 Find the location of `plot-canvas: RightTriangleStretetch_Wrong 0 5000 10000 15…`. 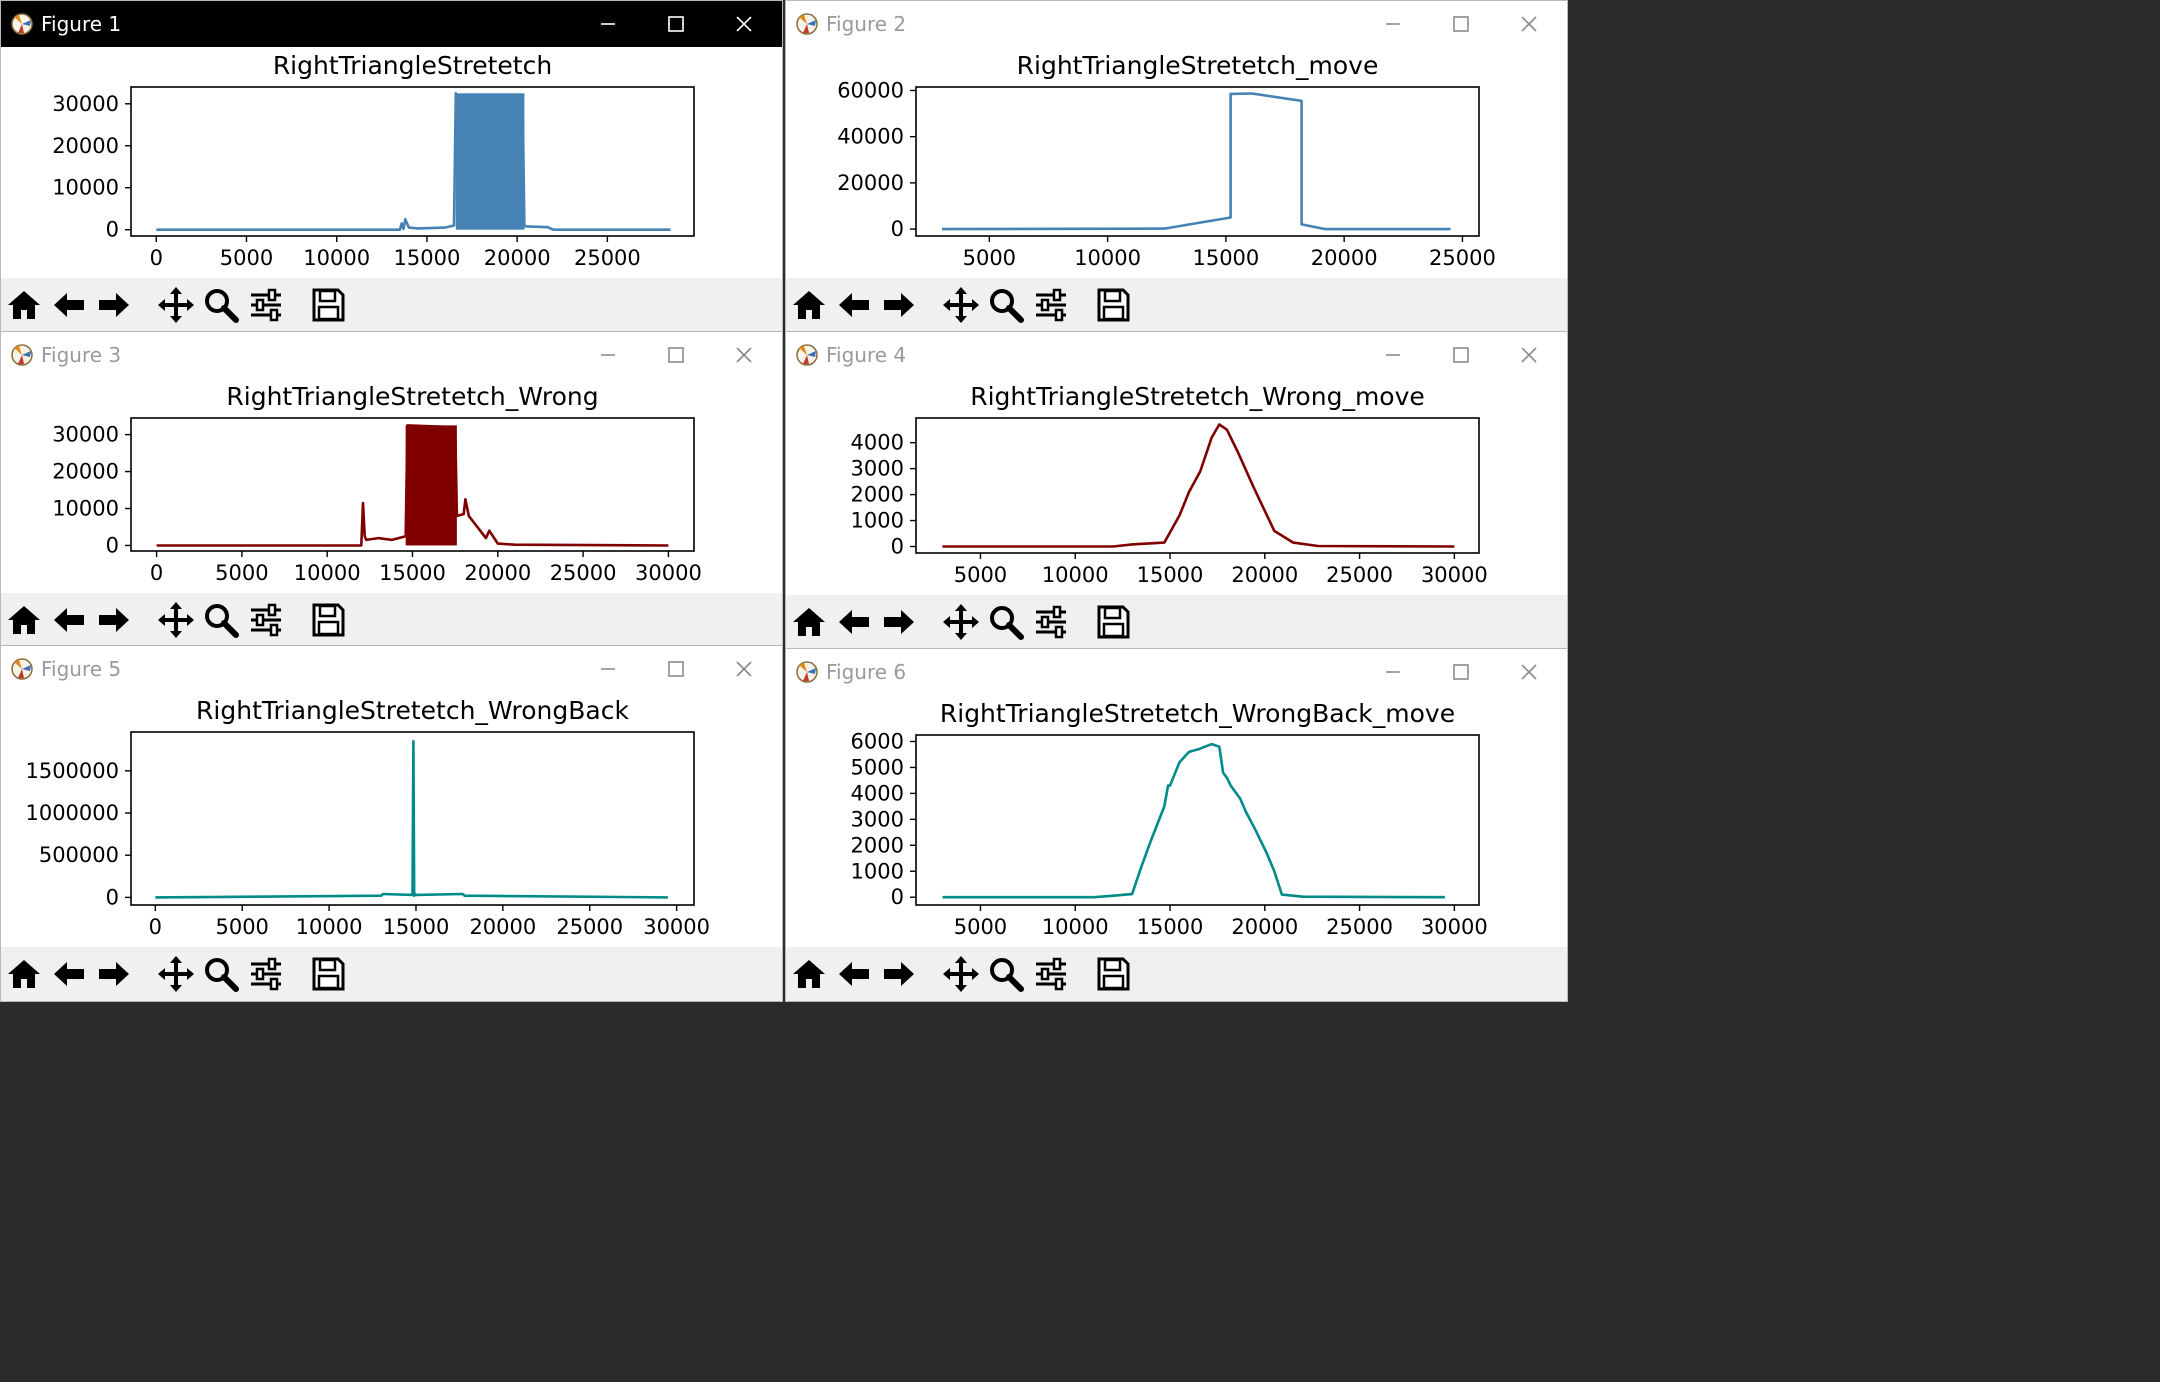

plot-canvas: RightTriangleStretetch_Wrong 0 5000 10000 15… is located at coordinates (391, 485).